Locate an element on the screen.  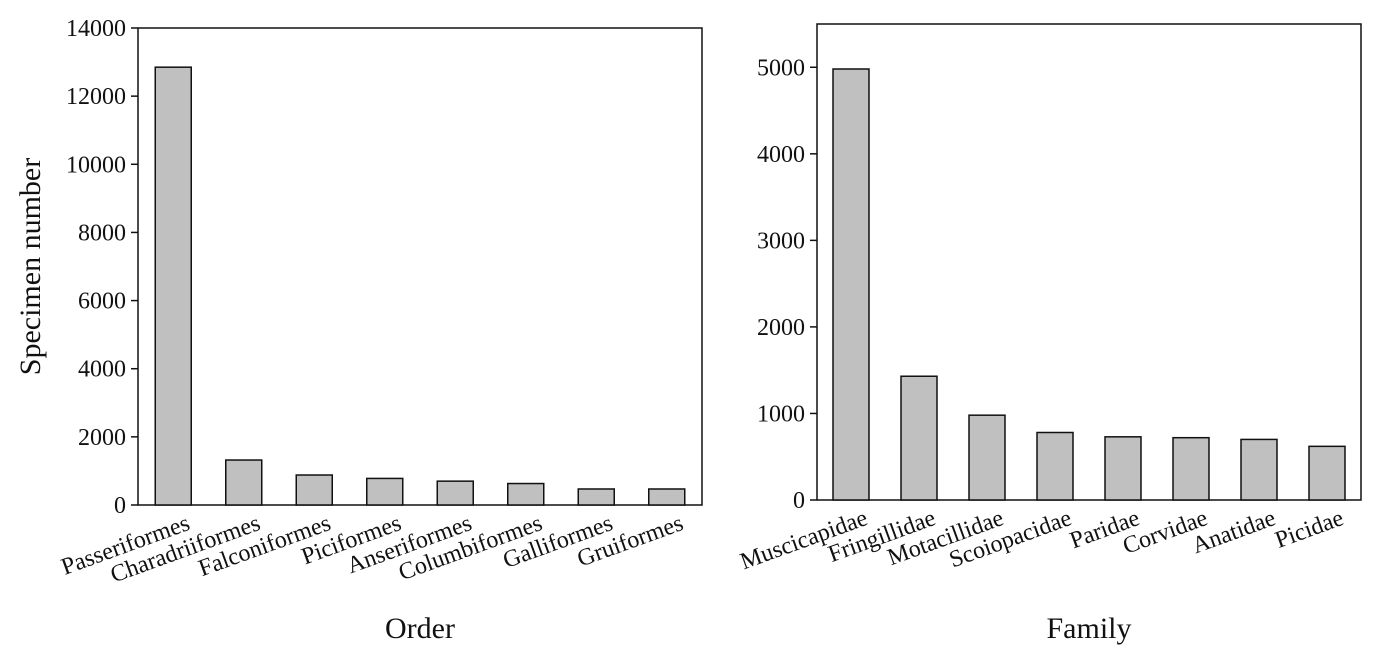
x-axis-title: Family is located at coordinates (1088, 628).